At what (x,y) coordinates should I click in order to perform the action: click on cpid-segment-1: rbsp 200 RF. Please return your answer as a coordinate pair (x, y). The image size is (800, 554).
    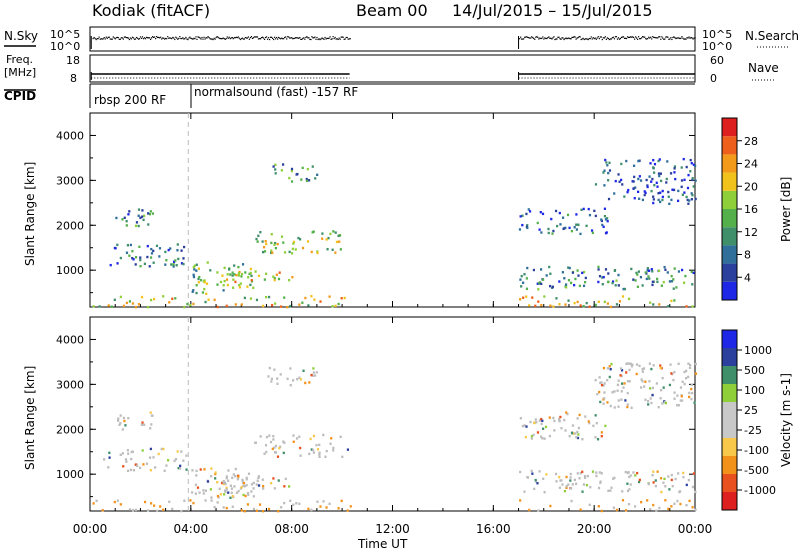
    Looking at the image, I should click on (130, 100).